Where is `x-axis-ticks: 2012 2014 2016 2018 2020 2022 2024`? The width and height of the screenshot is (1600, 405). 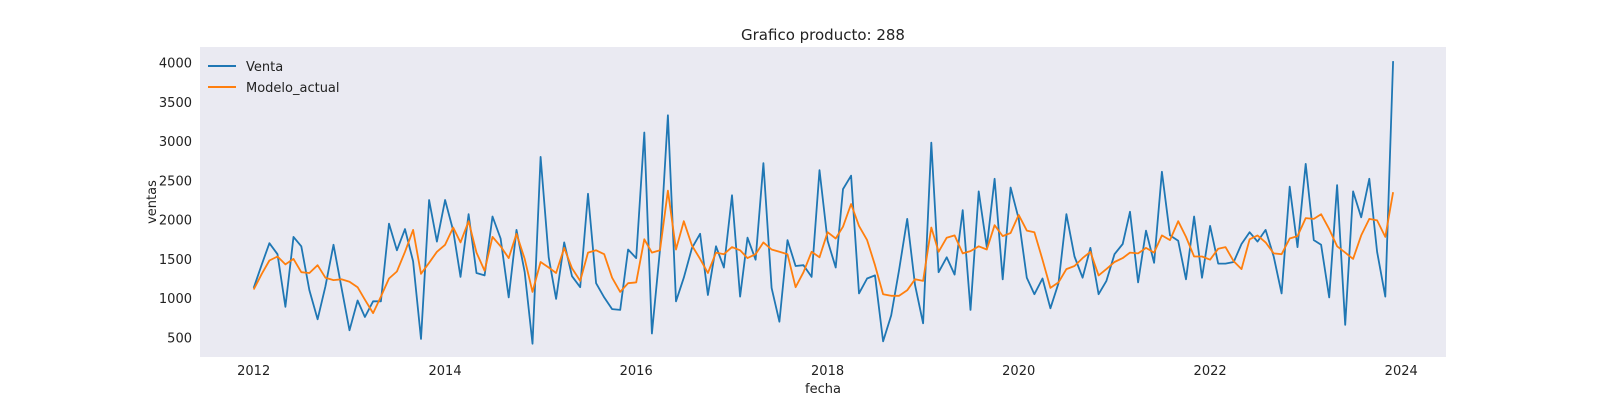
x-axis-ticks: 2012 2014 2016 2018 2020 2022 2024 is located at coordinates (827, 371).